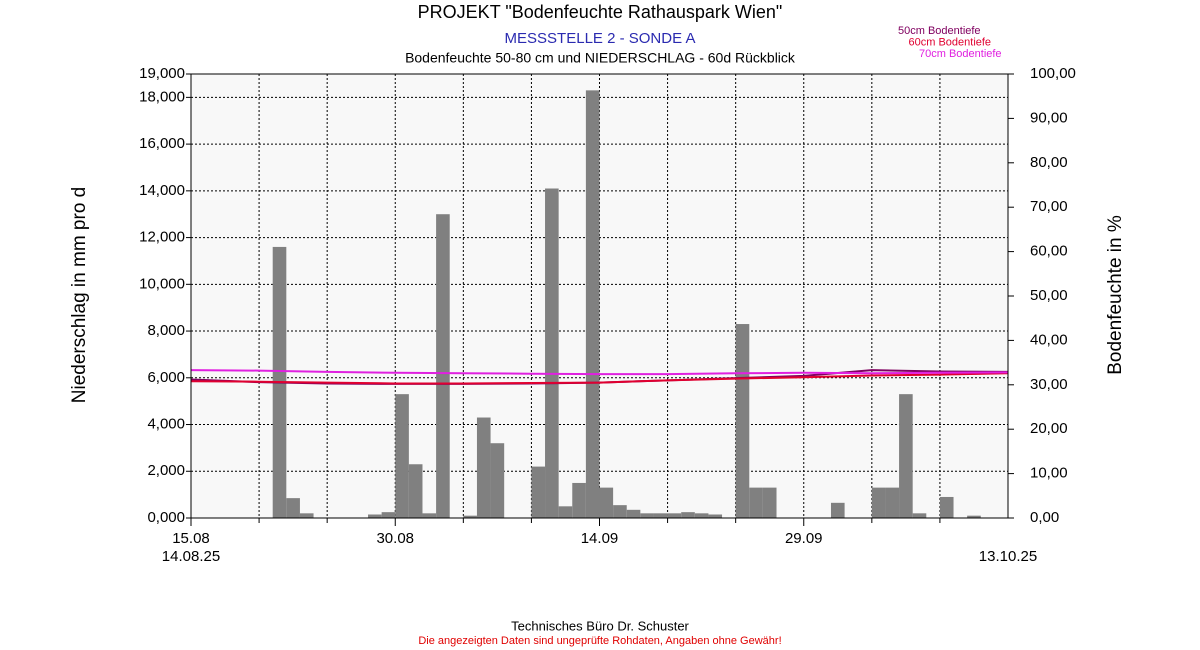  I want to click on y-tick-label: 2,000, so click(166, 470).